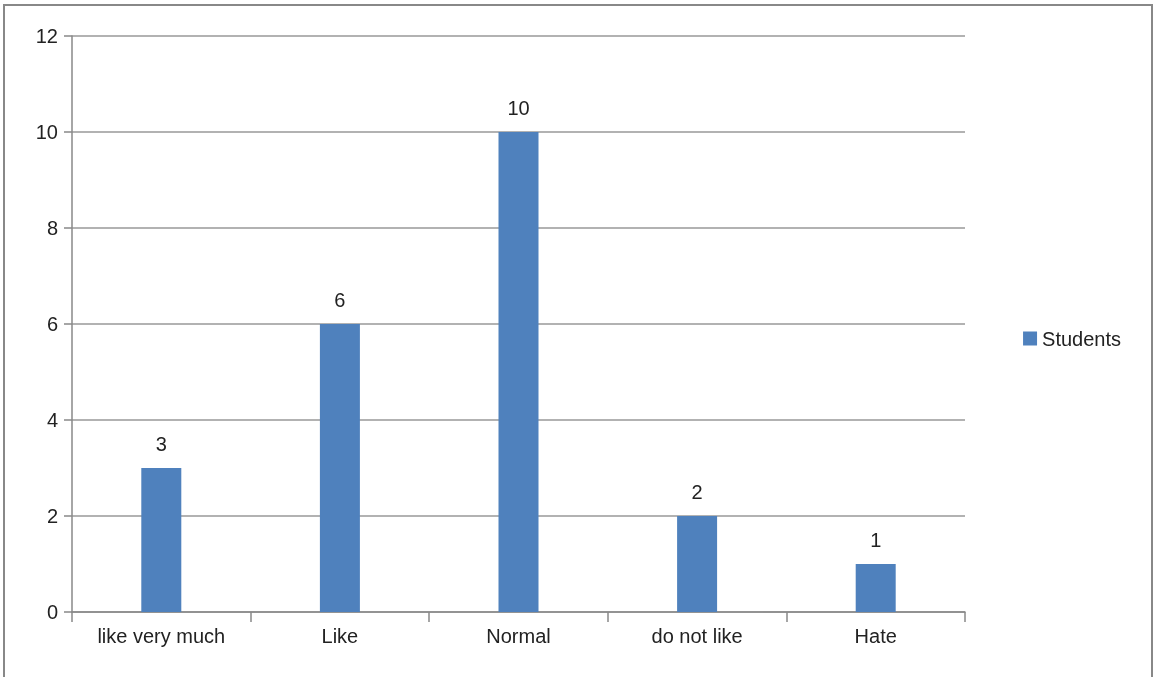 The height and width of the screenshot is (677, 1156). What do you see at coordinates (340, 636) in the screenshot?
I see `x-tick-label: Like` at bounding box center [340, 636].